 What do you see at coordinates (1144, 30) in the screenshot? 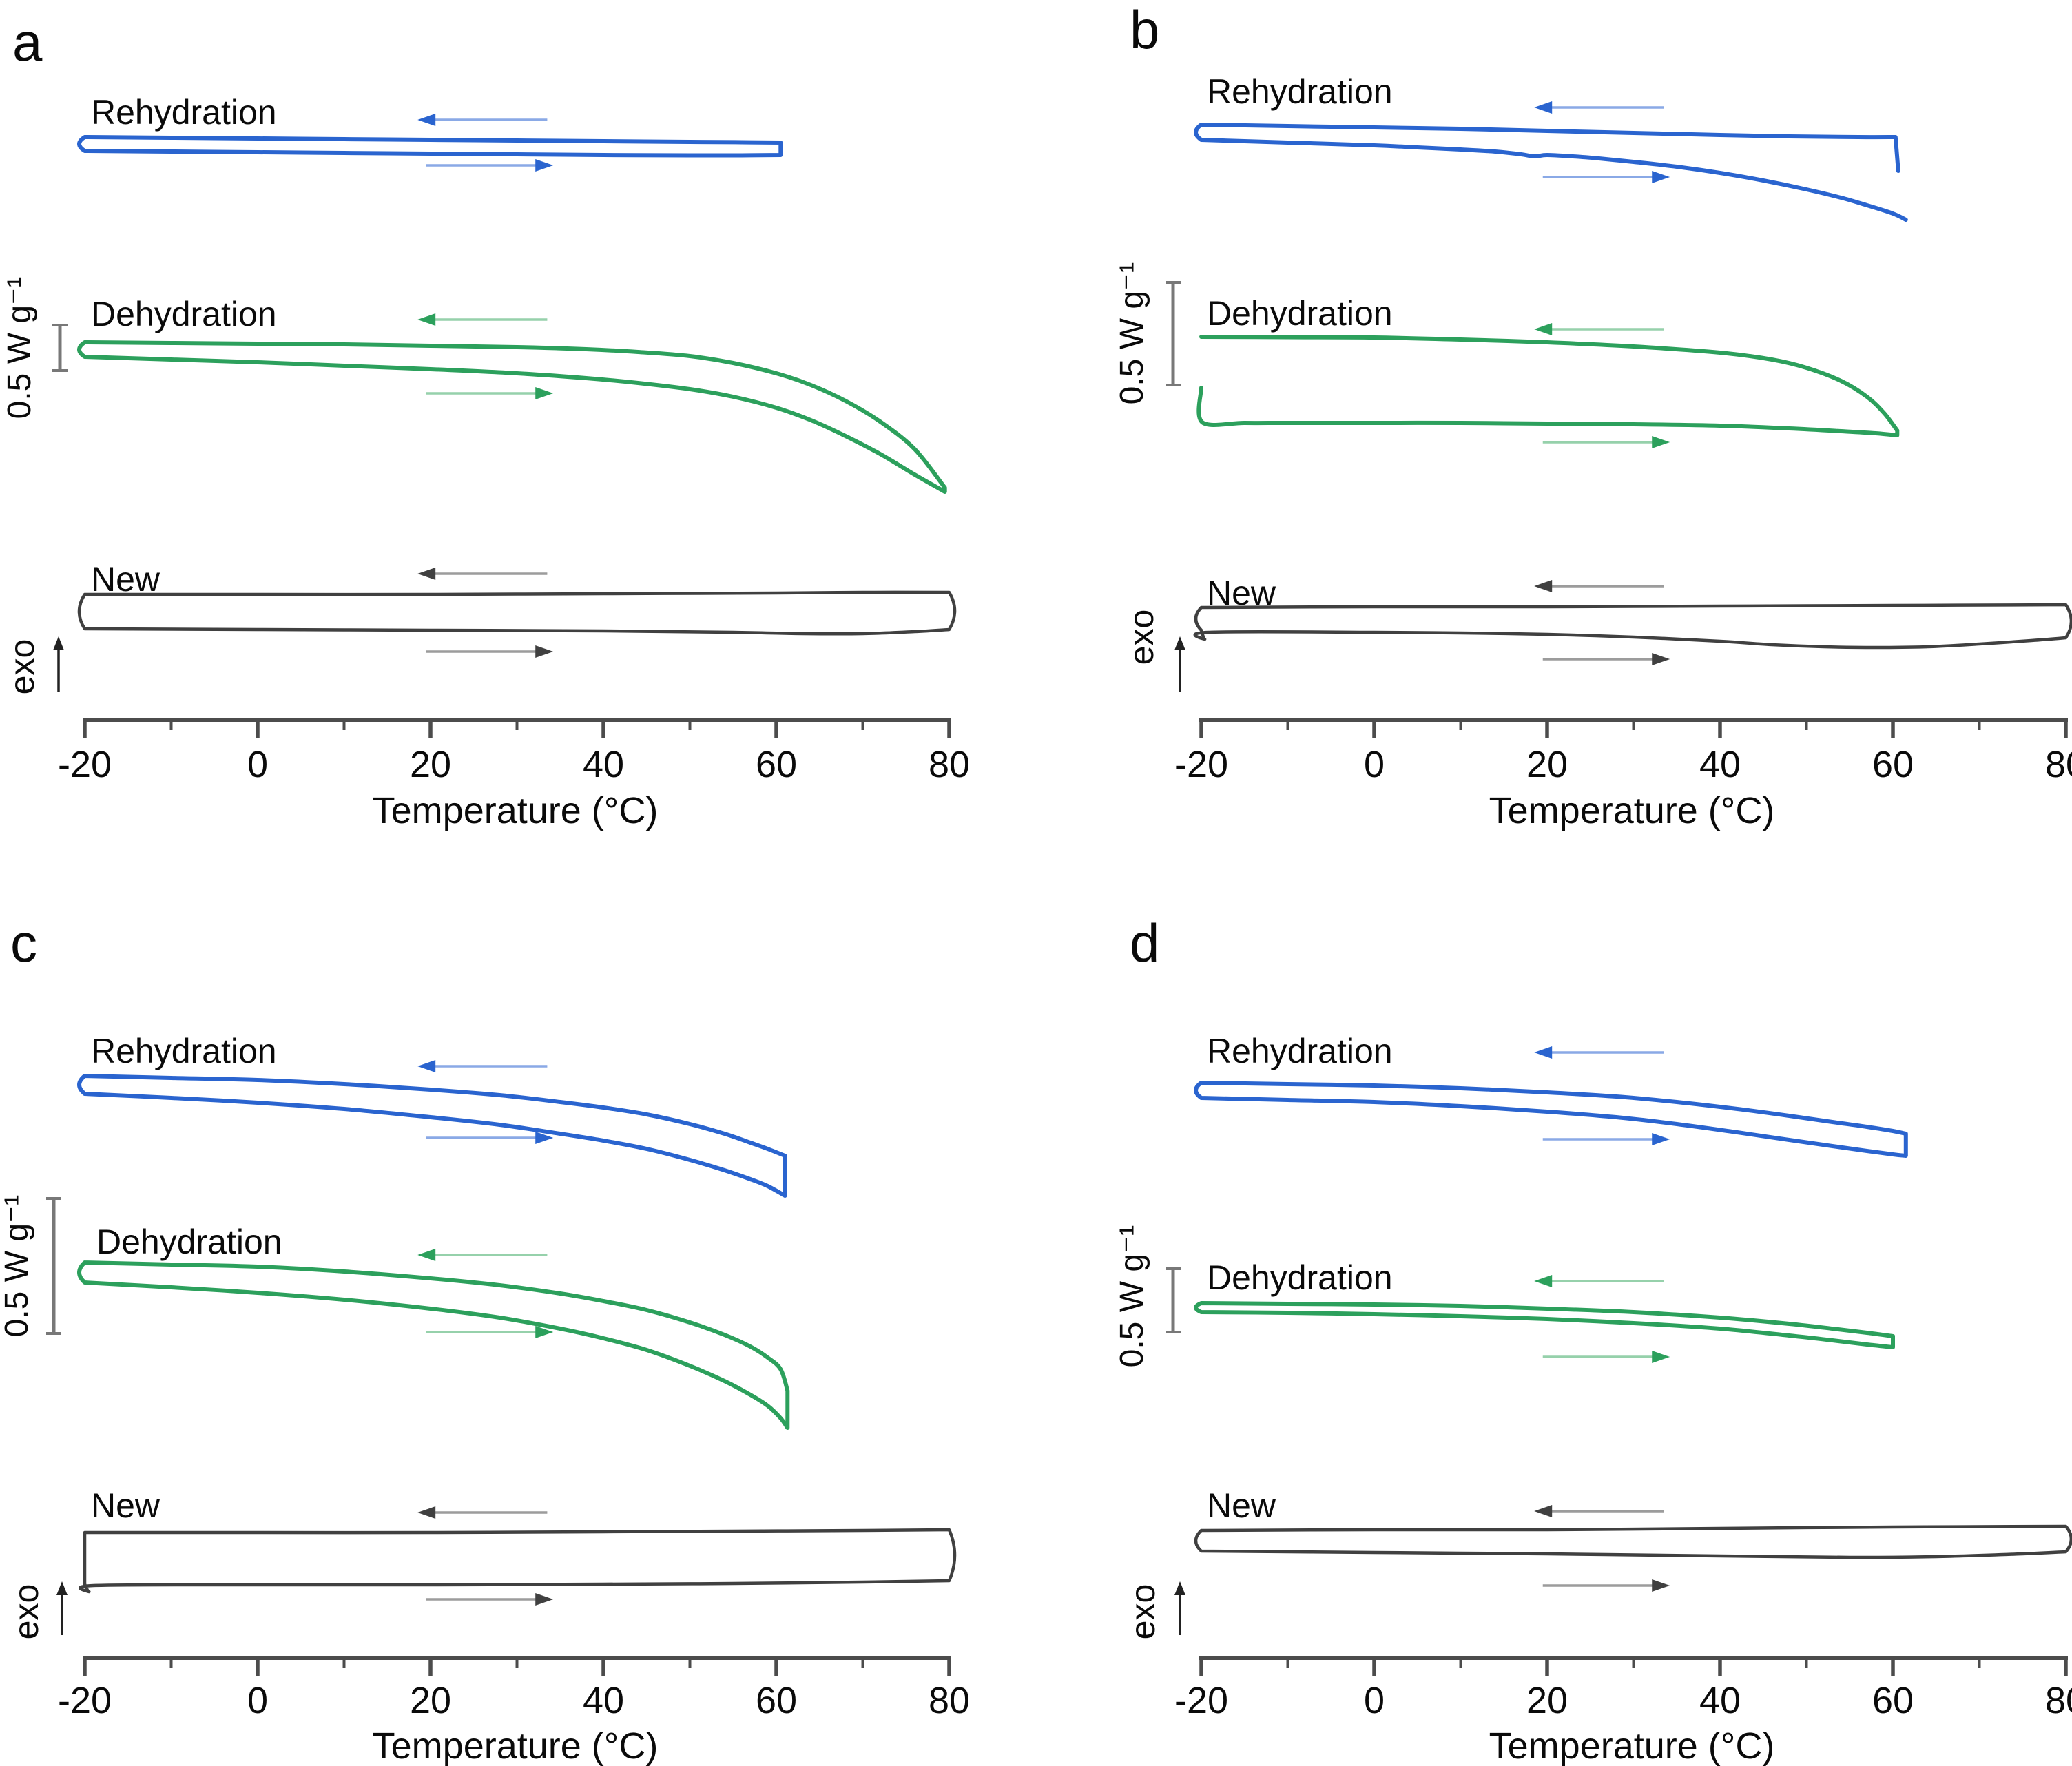
I see `panel-letter: b` at bounding box center [1144, 30].